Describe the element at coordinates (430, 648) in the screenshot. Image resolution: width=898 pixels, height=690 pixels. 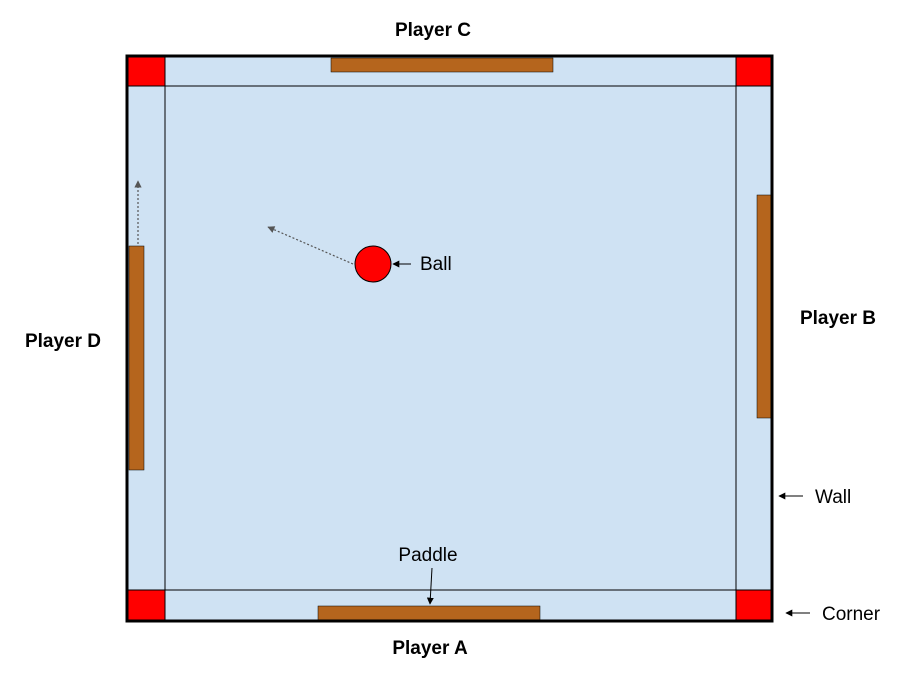
I see `player-a-label: Player A` at that location.